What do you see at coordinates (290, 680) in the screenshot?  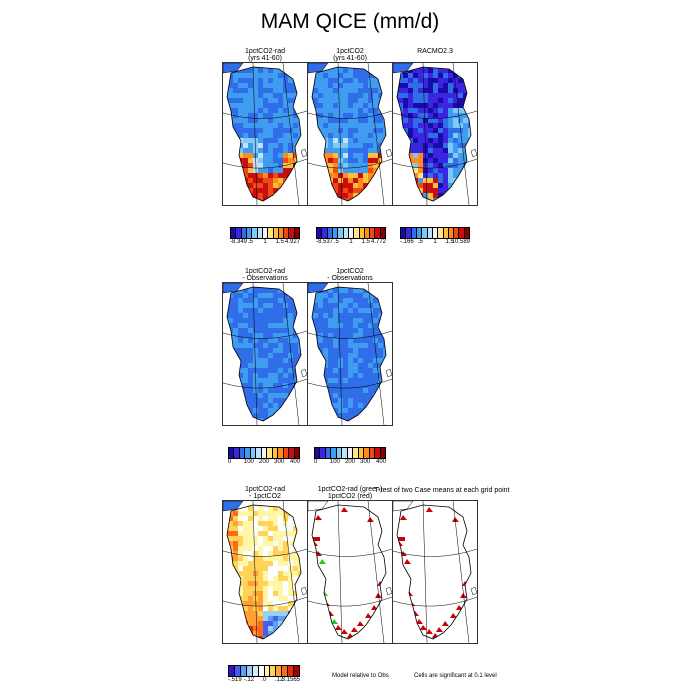 I see `colorbar-tick-label: 3.1565` at bounding box center [290, 680].